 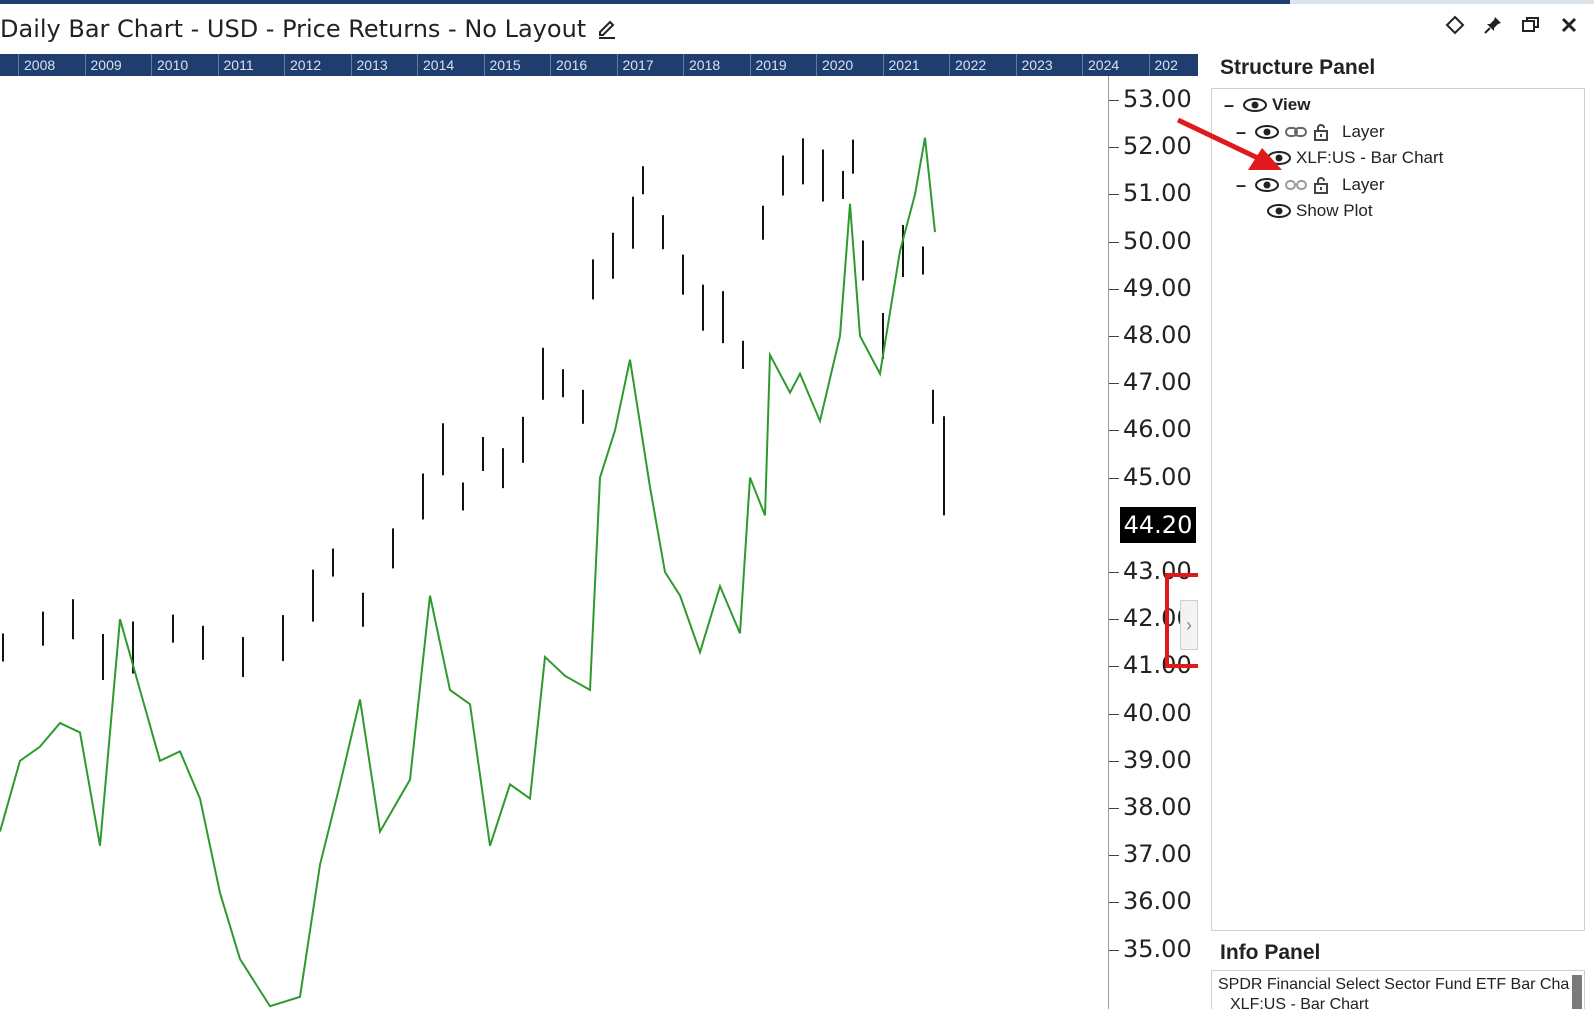 I want to click on close-icon, so click(x=1569, y=25).